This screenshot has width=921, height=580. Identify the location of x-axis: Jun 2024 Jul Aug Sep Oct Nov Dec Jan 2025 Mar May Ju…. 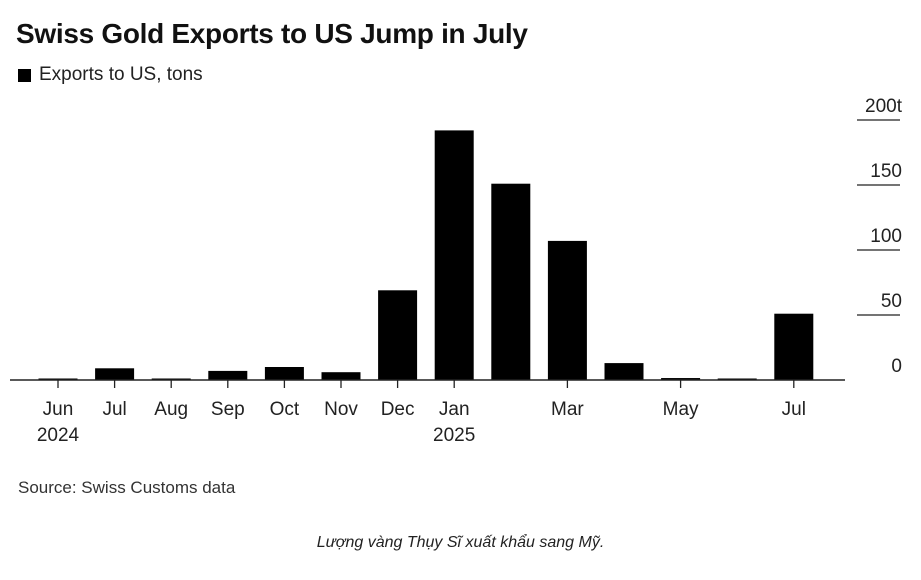
(421, 413).